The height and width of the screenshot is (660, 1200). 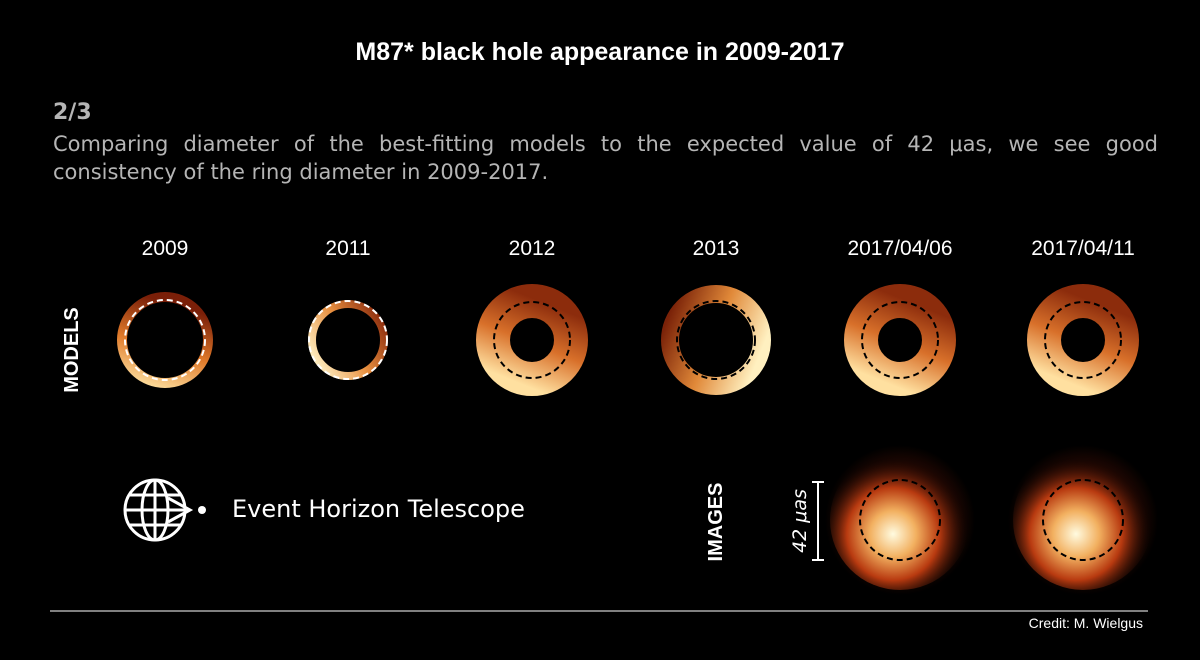 I want to click on scale-label: 42 μas, so click(x=800, y=521).